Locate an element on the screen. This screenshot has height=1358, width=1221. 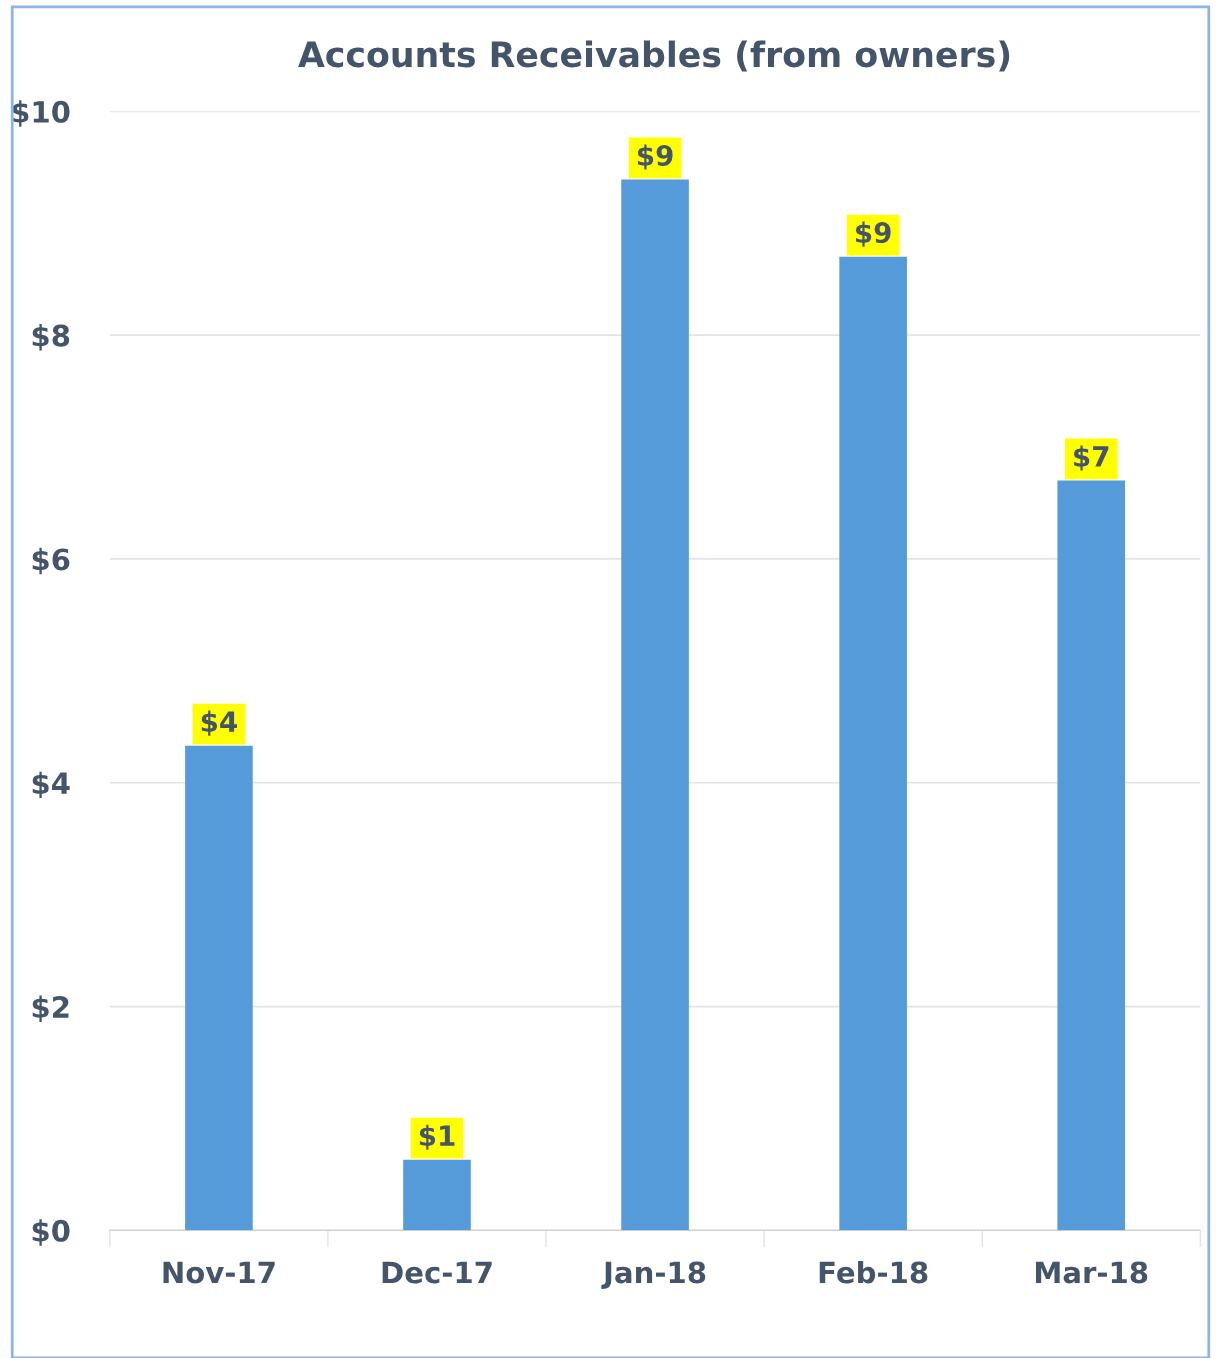
y-tick-label: $8 is located at coordinates (51, 337).